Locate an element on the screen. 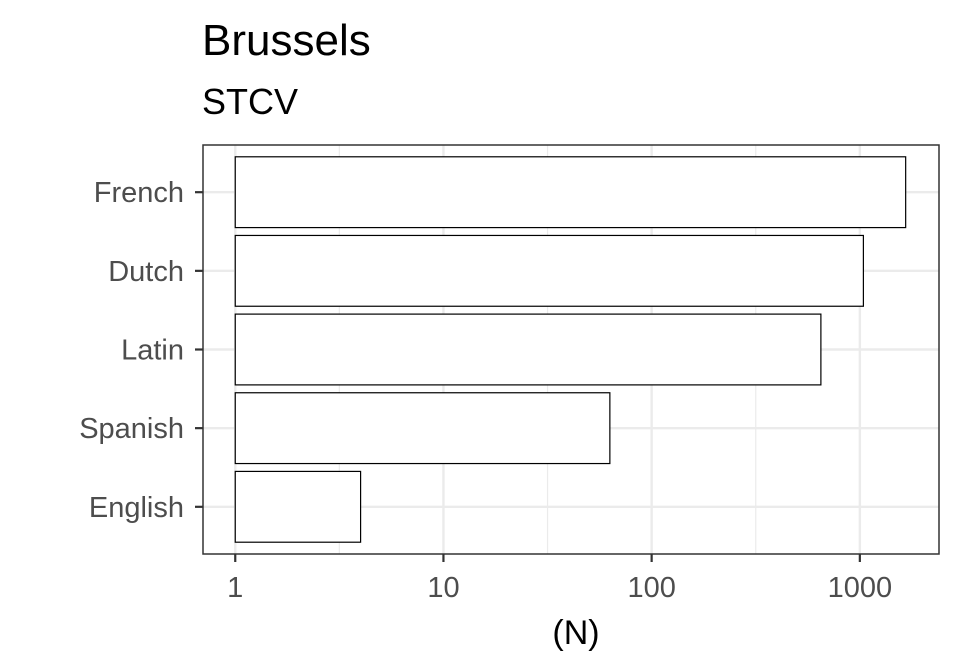 This screenshot has width=960, height=672. x-tick-label: 1 is located at coordinates (235, 588).